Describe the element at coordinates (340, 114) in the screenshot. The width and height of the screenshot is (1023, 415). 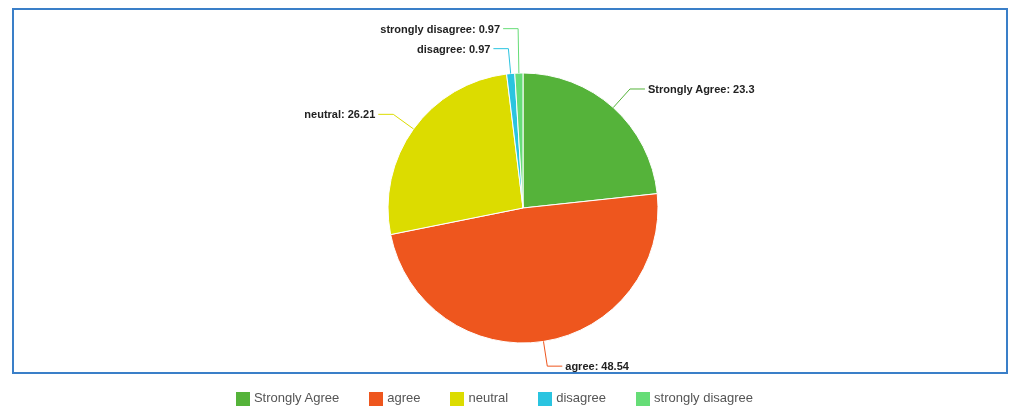
I see `data-label: neutral: 26.21` at that location.